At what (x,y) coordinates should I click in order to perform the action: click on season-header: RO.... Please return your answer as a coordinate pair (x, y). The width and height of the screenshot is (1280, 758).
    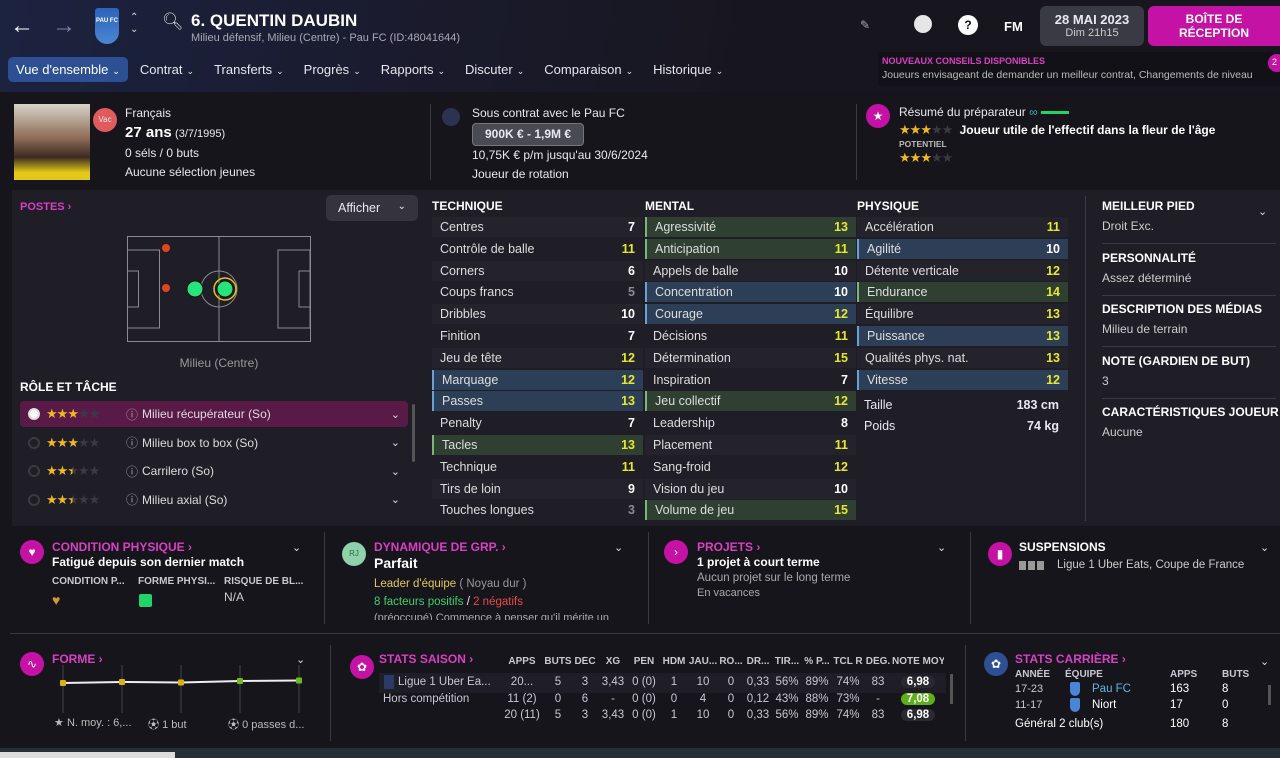
    Looking at the image, I should click on (731, 661).